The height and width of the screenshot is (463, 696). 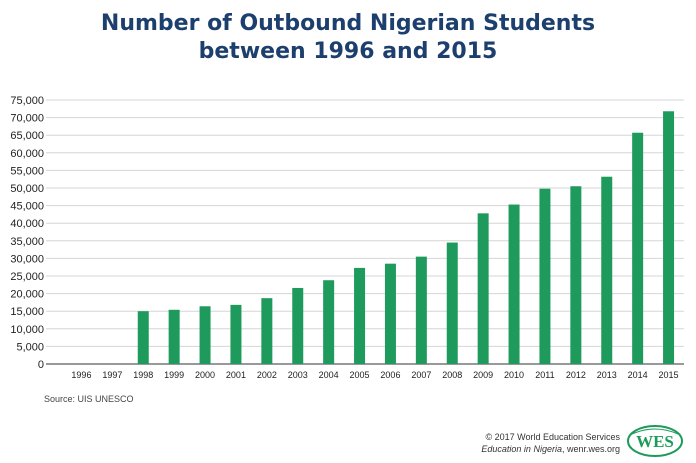 I want to click on x-tick-label: 2002, so click(x=267, y=375).